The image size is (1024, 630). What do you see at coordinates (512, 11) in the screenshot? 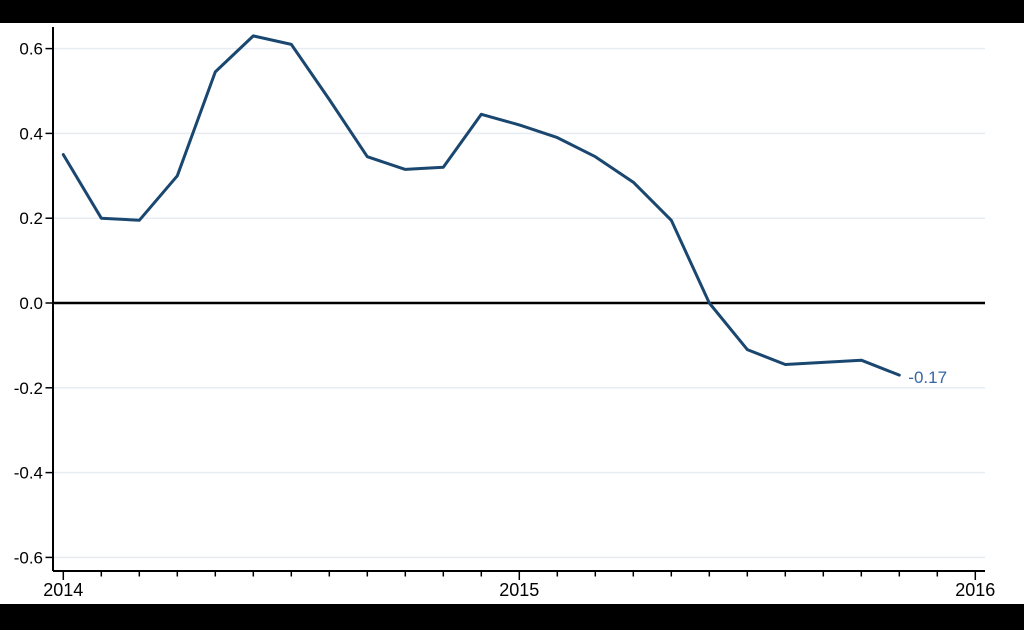
I see `letterbox-top-bar` at bounding box center [512, 11].